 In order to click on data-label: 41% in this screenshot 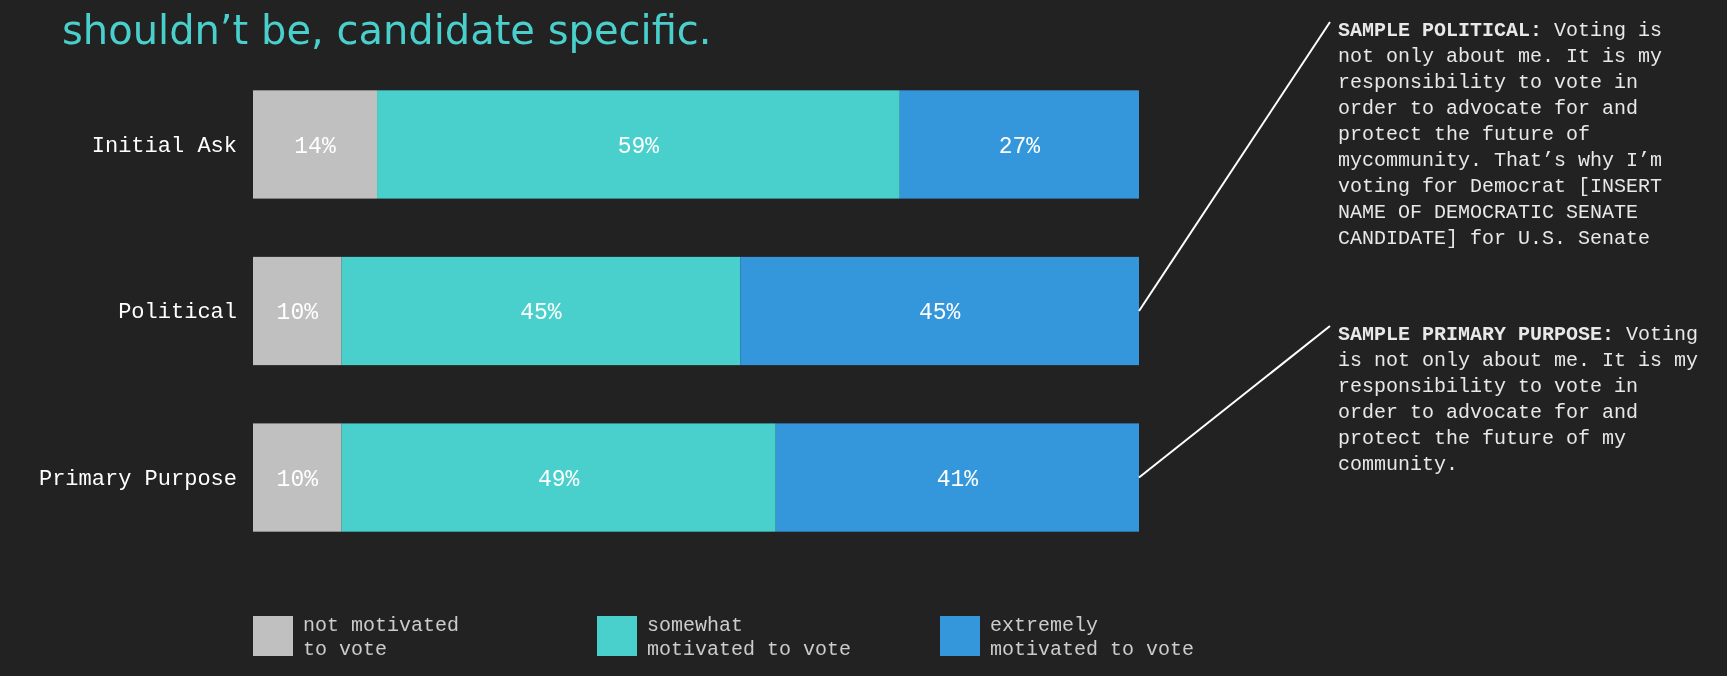, I will do `click(957, 479)`.